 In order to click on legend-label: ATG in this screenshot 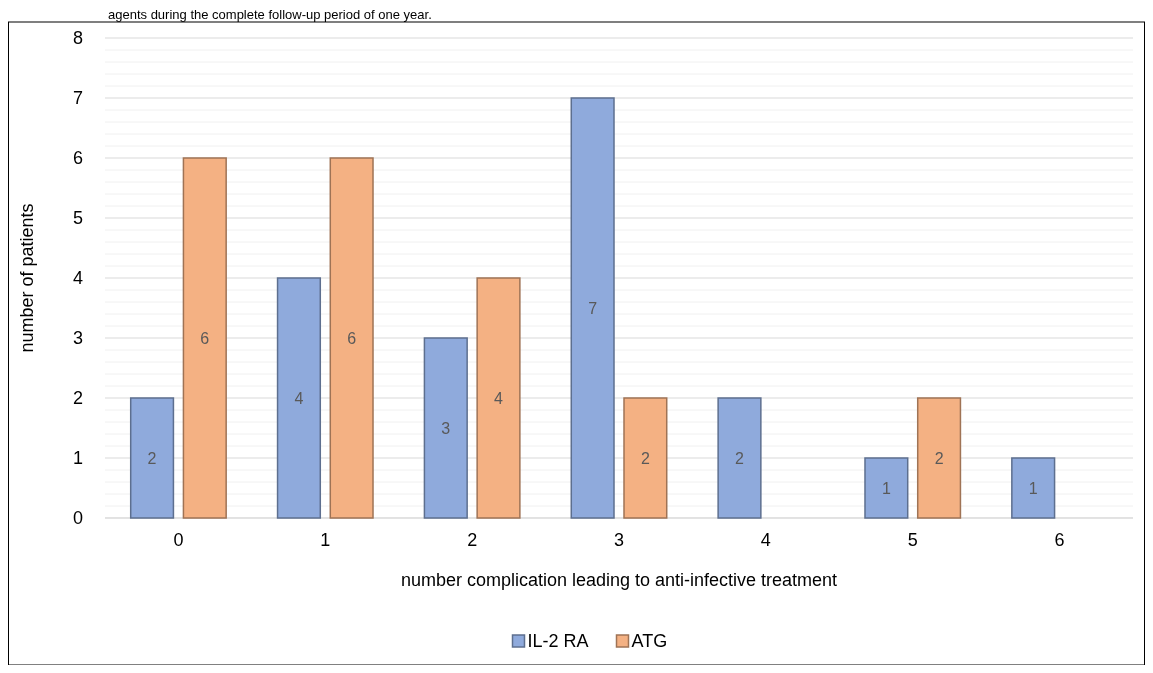, I will do `click(649, 641)`.